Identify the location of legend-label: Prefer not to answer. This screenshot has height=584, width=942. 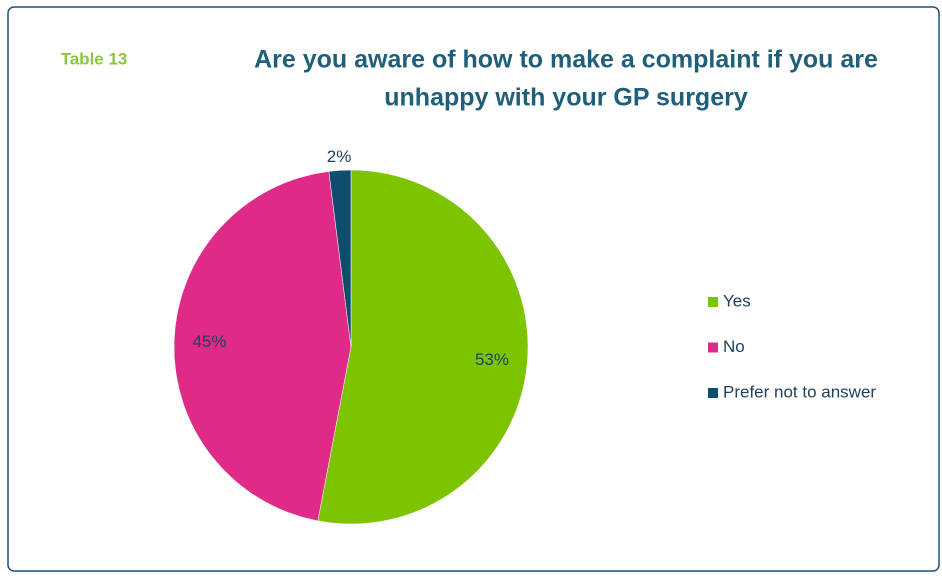
(799, 391).